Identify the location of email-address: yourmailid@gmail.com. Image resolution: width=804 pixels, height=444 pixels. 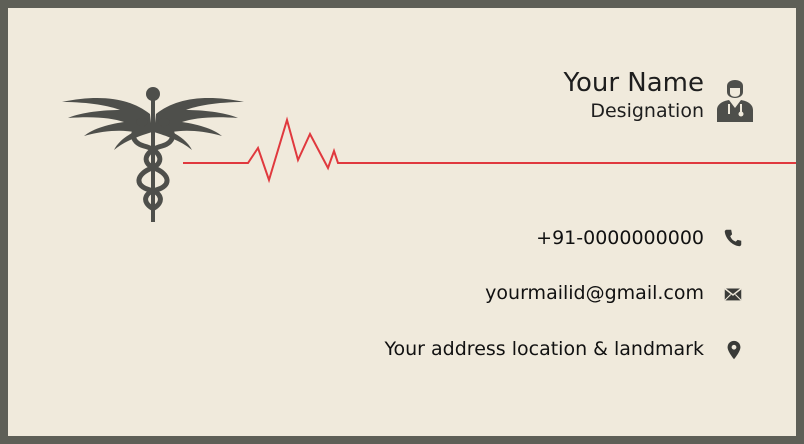
(594, 293).